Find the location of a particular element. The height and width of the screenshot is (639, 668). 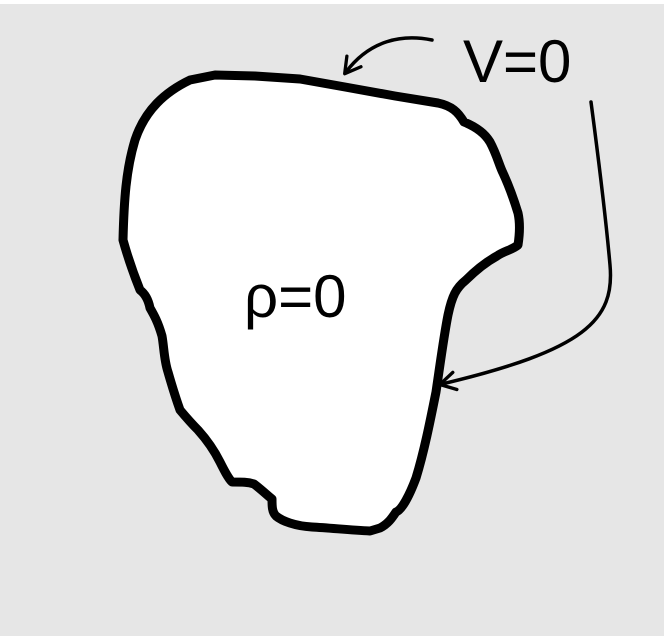

interior-label: ρ=0 is located at coordinates (295, 296).